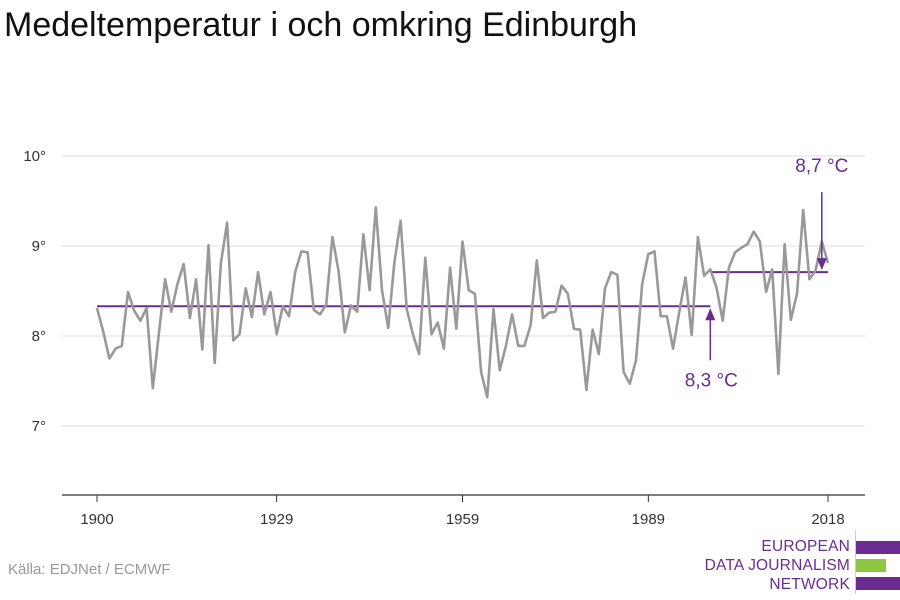  Describe the element at coordinates (767, 273) in the screenshot. I see `annotations: 8,3 °C 8,7 °C` at that location.